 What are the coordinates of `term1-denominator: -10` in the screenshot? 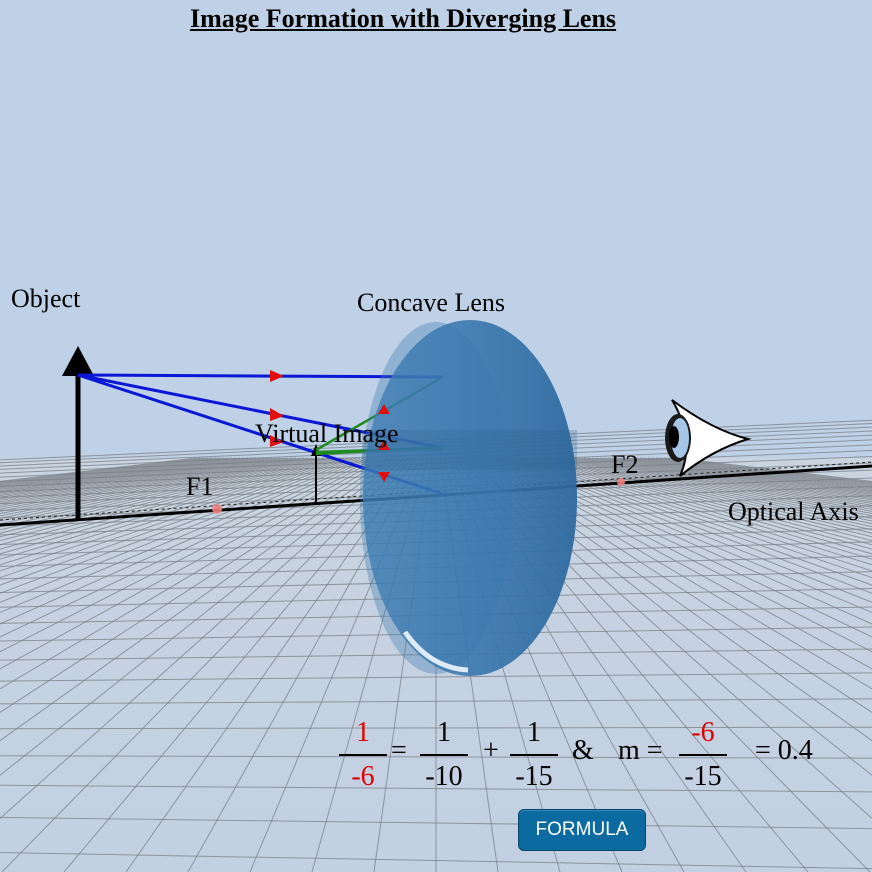 It's located at (444, 776).